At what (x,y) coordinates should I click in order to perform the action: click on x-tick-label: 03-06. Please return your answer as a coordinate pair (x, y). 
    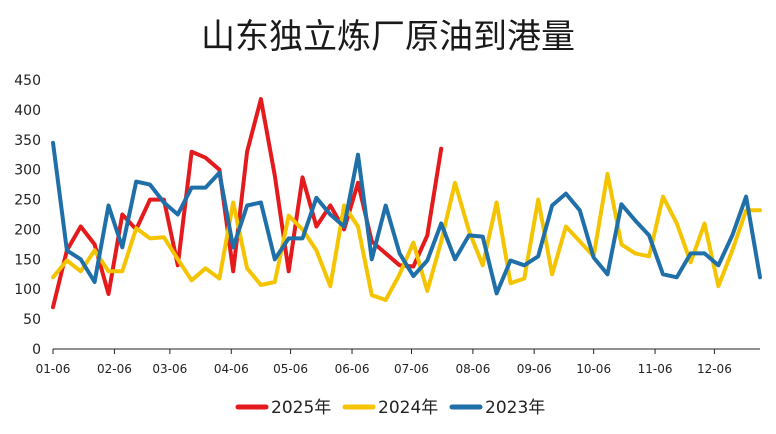
    Looking at the image, I should click on (169, 369).